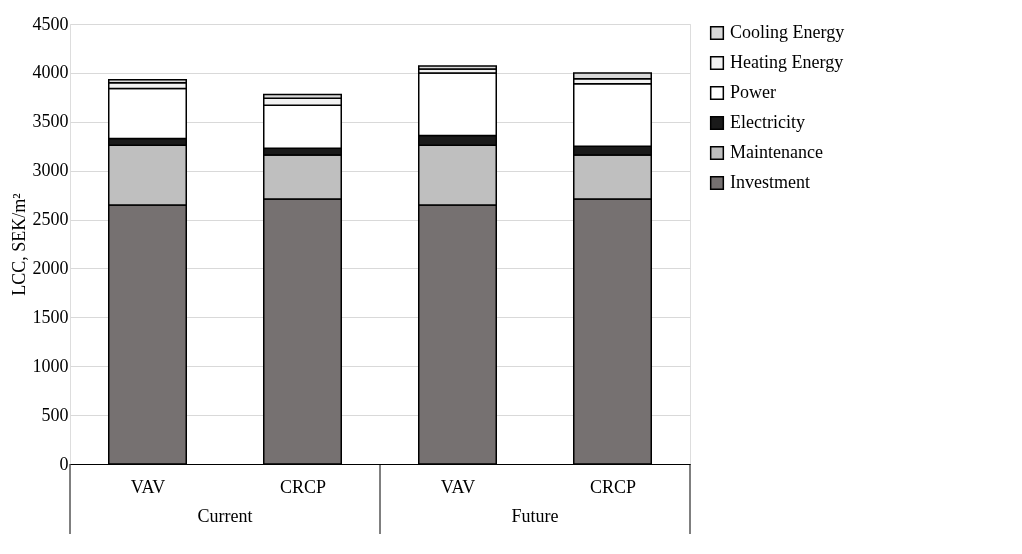 Image resolution: width=1022 pixels, height=554 pixels. I want to click on y-tick-label: 3000, so click(50, 170).